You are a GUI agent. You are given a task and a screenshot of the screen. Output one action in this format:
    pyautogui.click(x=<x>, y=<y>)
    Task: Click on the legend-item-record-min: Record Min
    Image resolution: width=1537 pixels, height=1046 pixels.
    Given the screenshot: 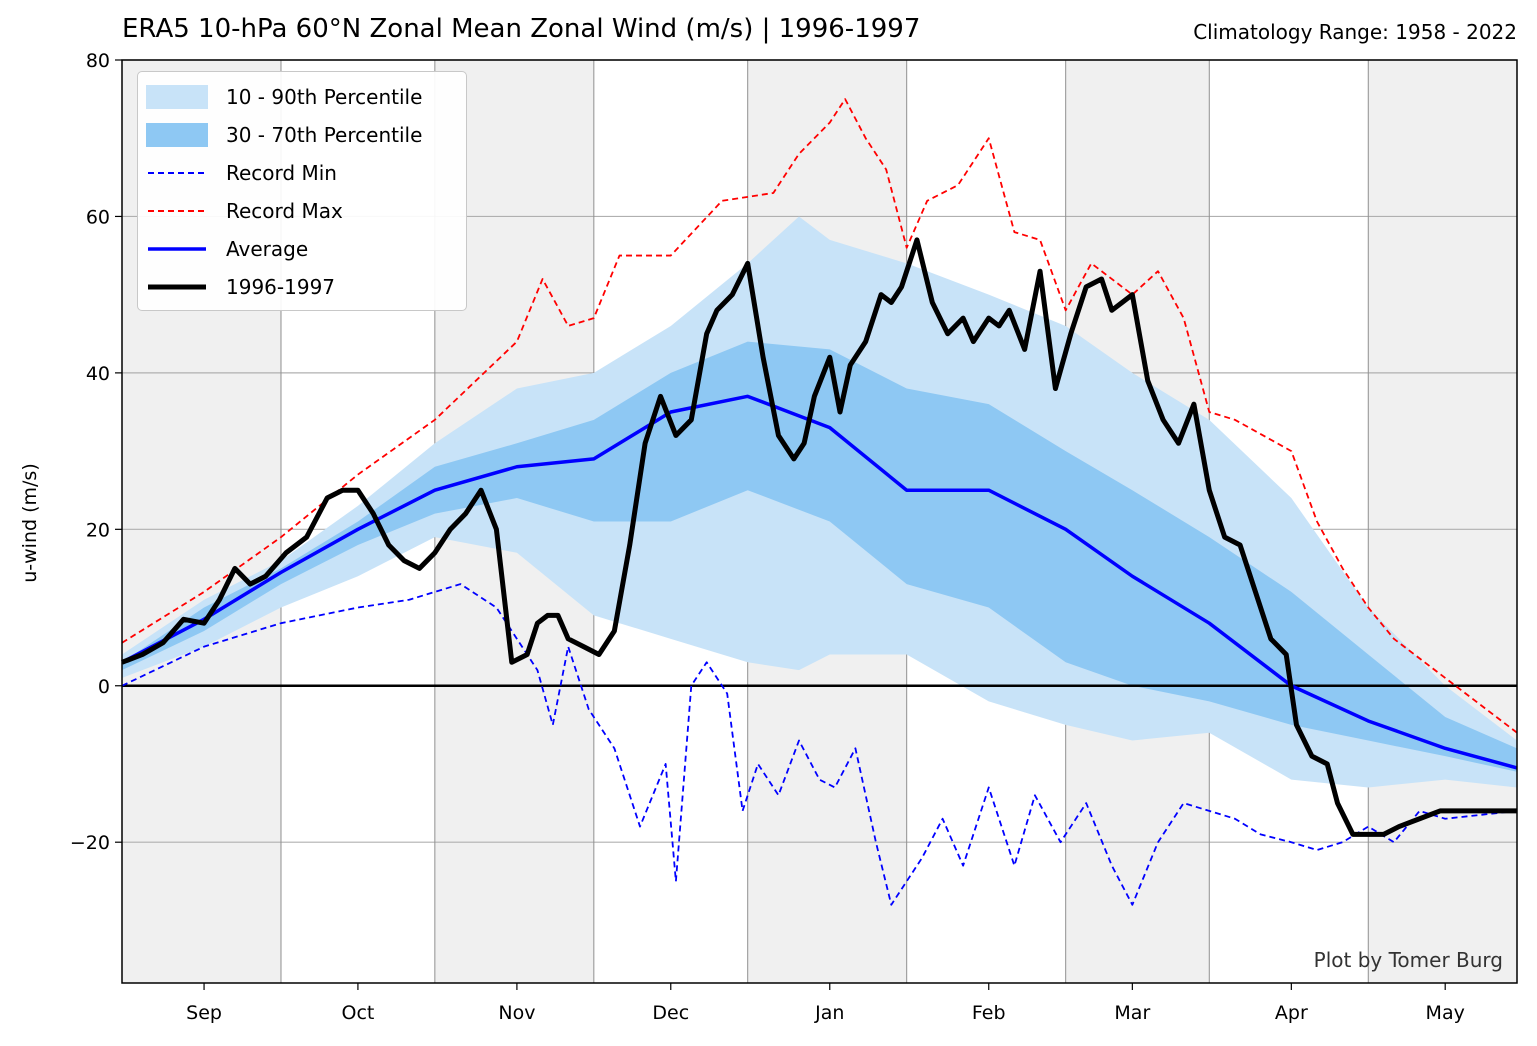 What is the action you would take?
    pyautogui.click(x=305, y=173)
    